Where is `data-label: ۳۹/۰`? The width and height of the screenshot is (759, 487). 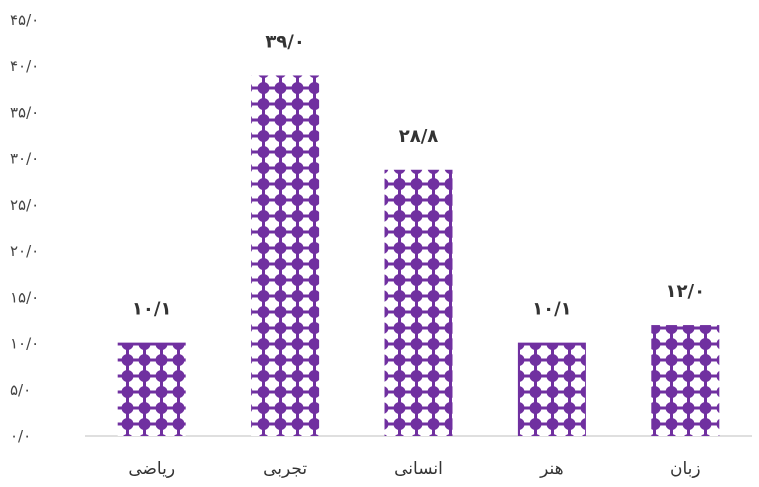 data-label: ۳۹/۰ is located at coordinates (285, 41).